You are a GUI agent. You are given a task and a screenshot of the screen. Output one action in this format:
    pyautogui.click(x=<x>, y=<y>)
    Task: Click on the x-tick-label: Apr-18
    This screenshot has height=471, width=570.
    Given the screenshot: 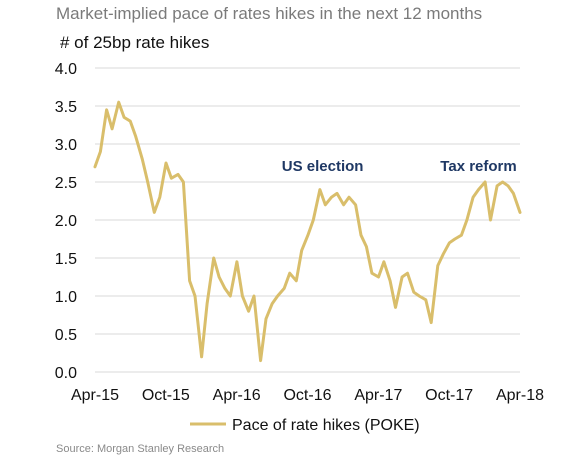 What is the action you would take?
    pyautogui.click(x=520, y=395)
    